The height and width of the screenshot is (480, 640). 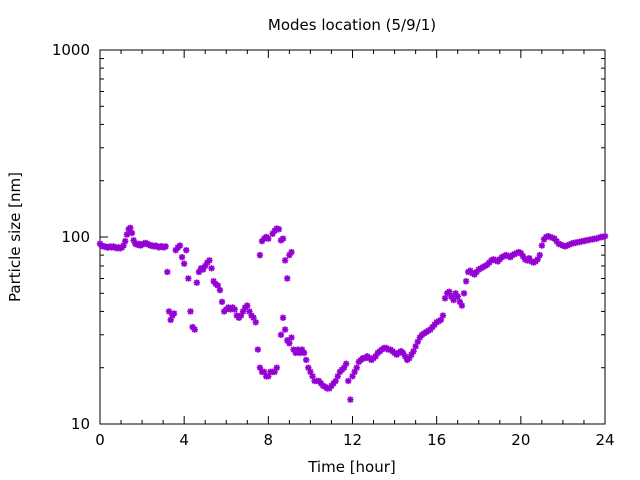 What do you see at coordinates (71, 50) in the screenshot?
I see `y-tick-label: 1000` at bounding box center [71, 50].